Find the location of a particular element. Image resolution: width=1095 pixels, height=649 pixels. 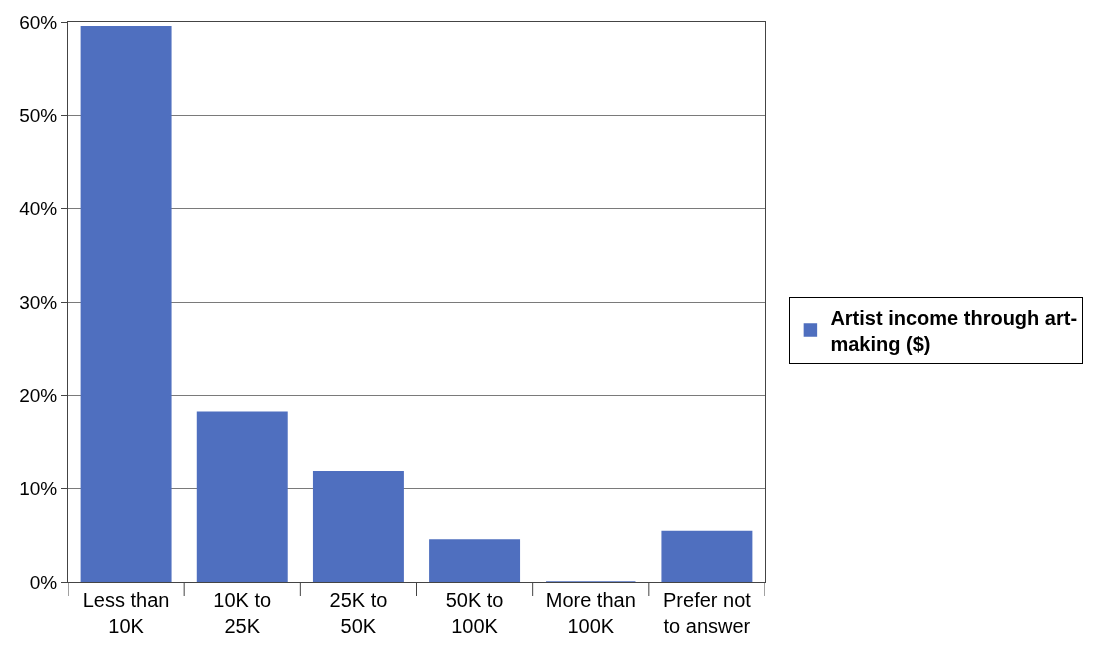

y-tick-label: 40% is located at coordinates (38, 209).